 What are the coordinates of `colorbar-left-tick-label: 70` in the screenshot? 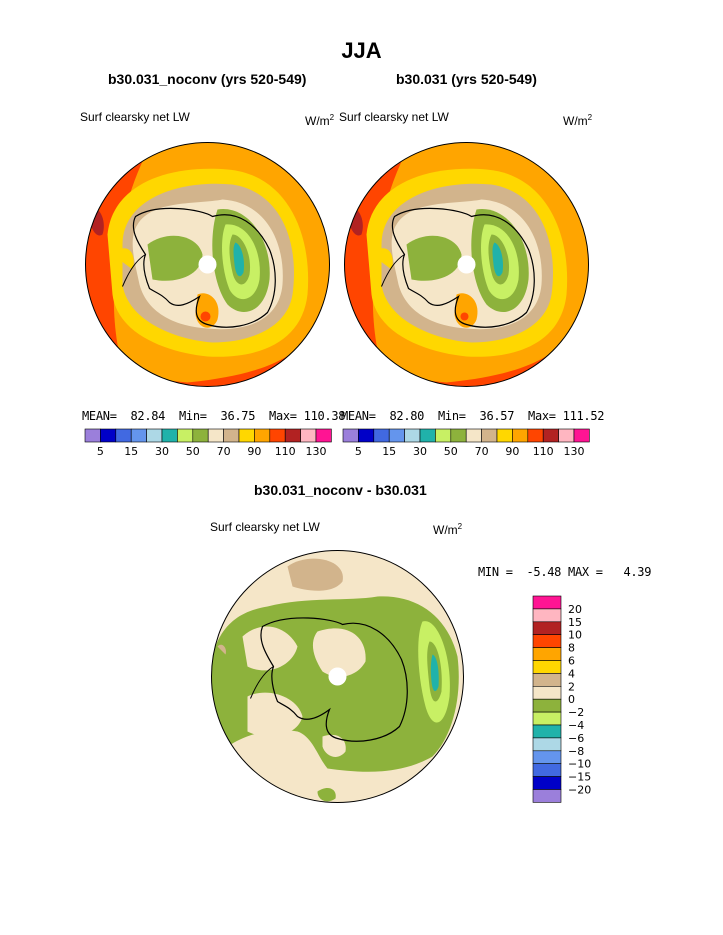 It's located at (224, 451).